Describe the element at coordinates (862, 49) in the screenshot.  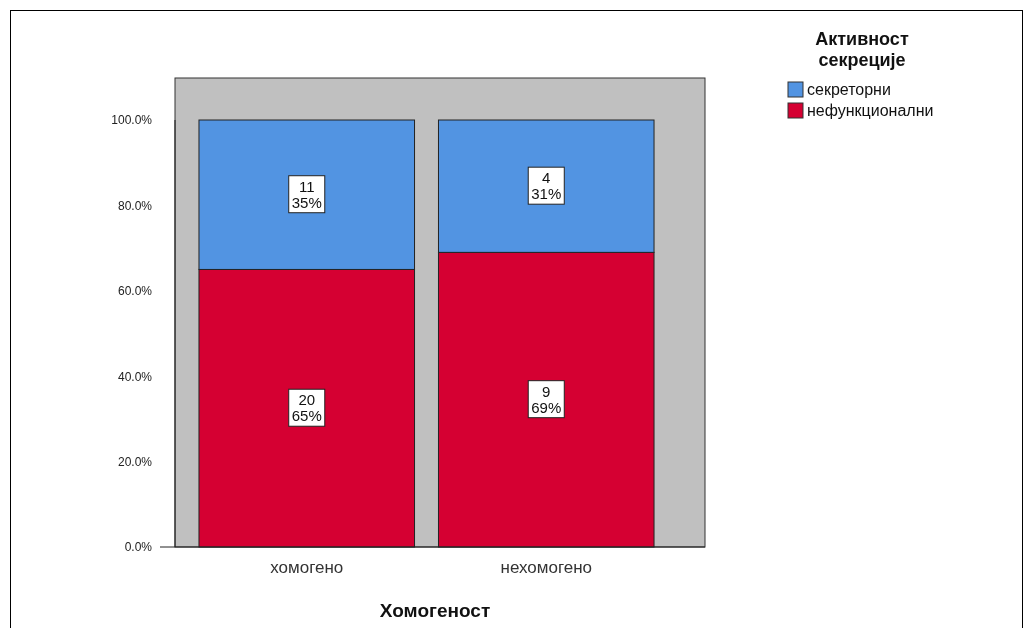
I see `legend-title: Активност секреције` at that location.